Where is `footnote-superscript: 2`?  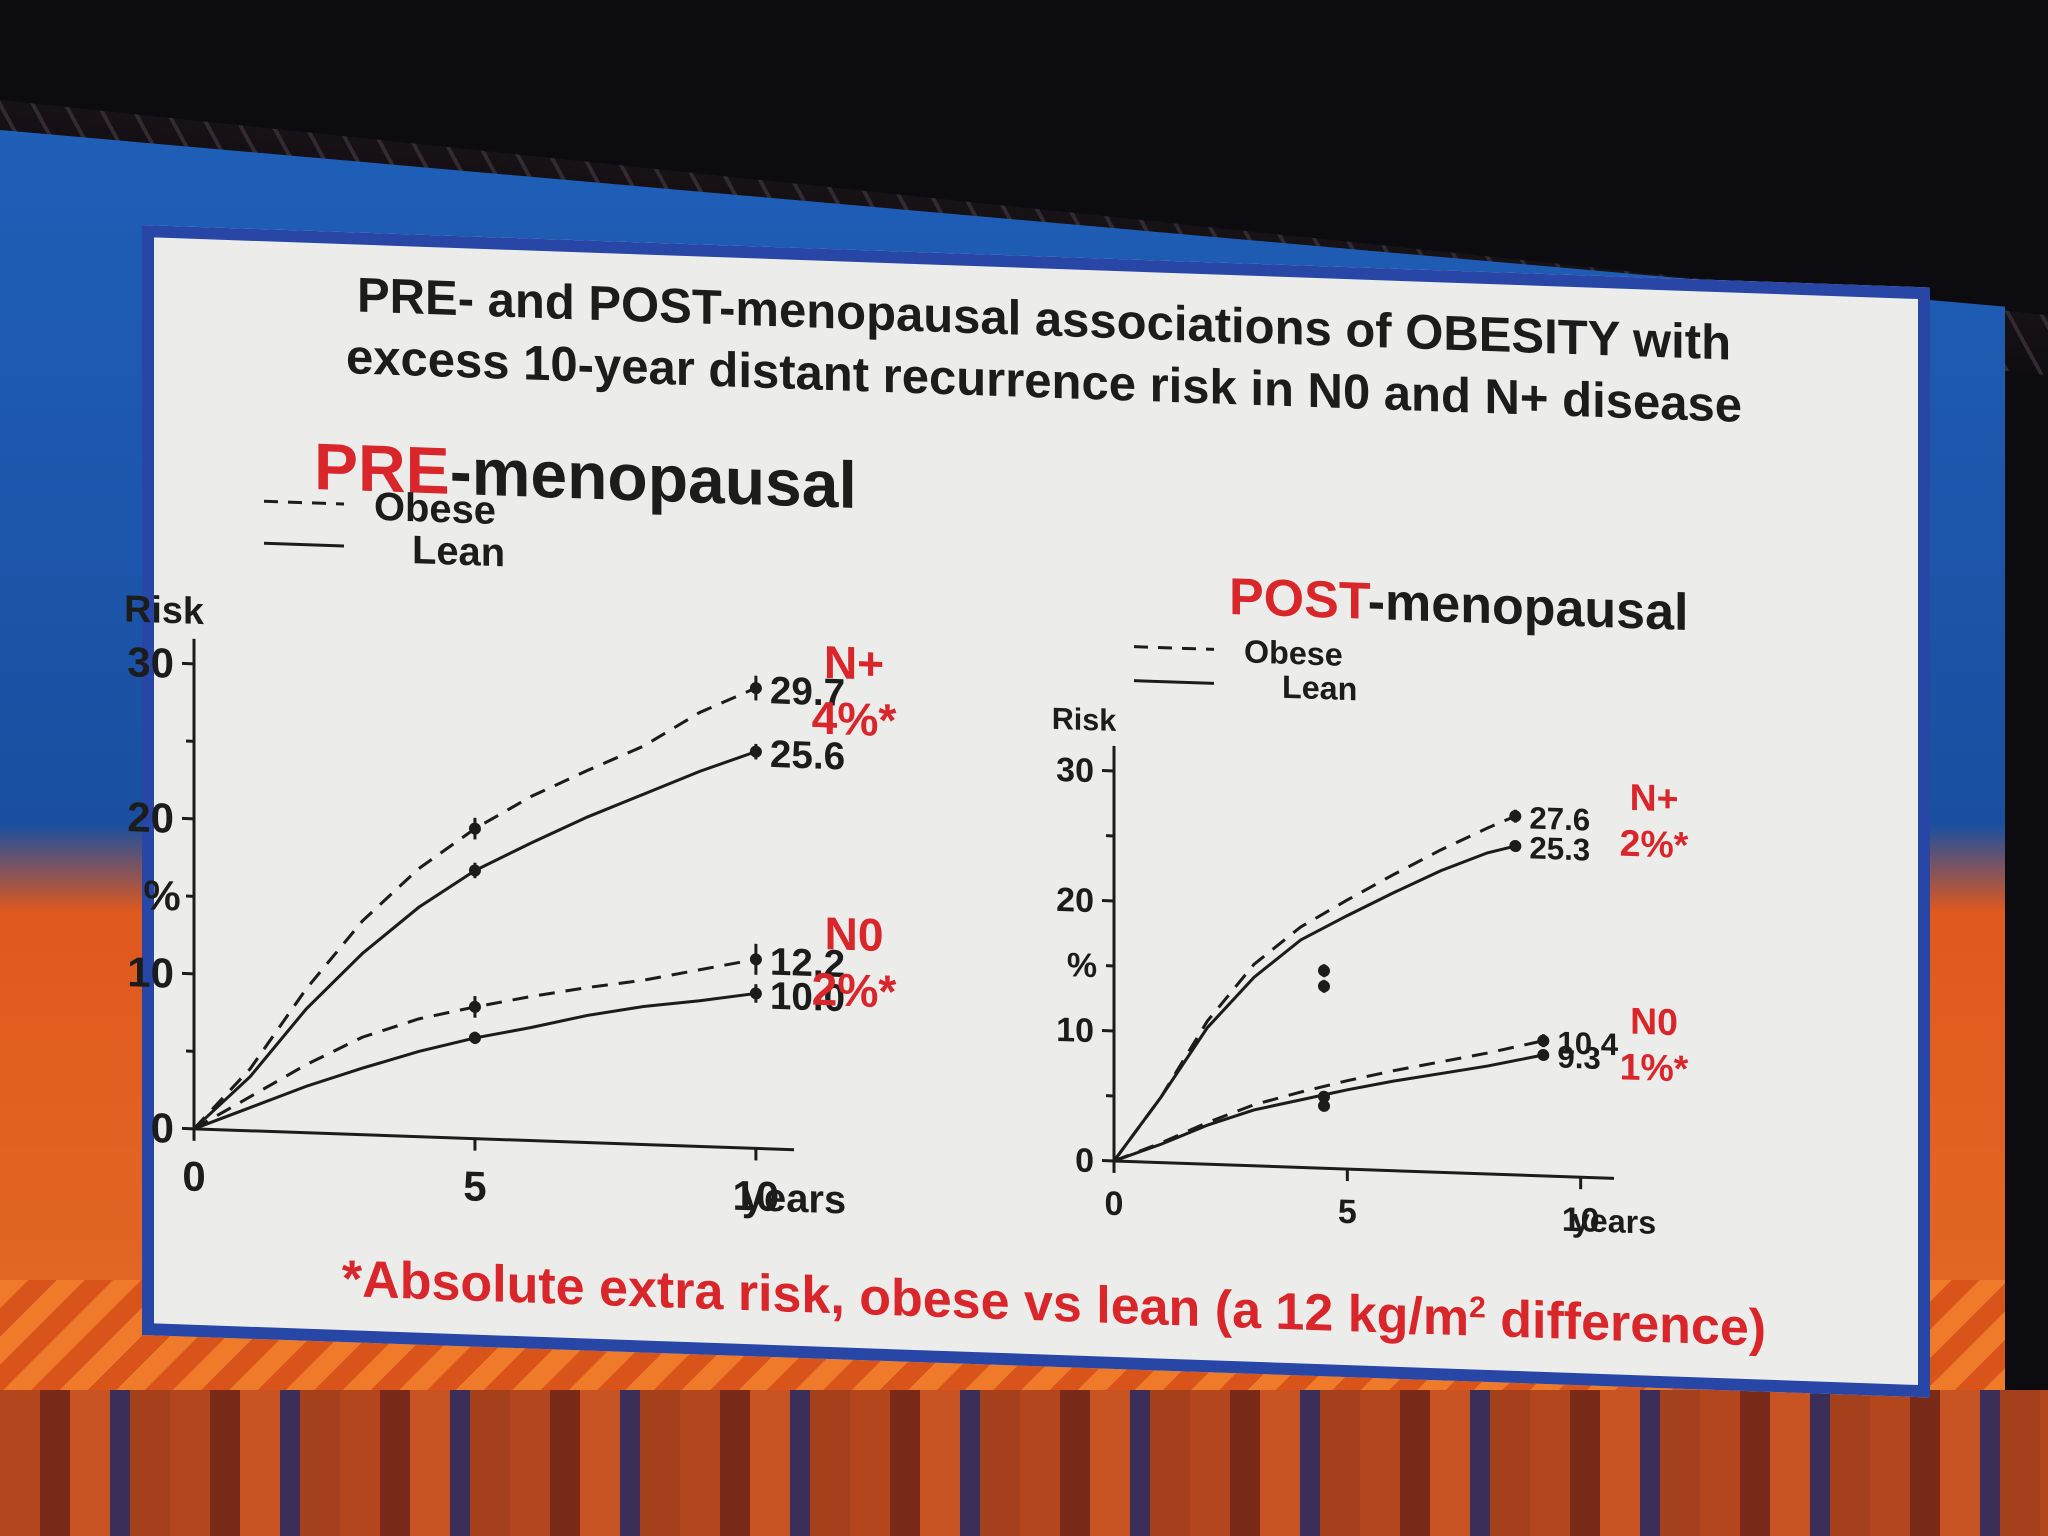 footnote-superscript: 2 is located at coordinates (1477, 1308).